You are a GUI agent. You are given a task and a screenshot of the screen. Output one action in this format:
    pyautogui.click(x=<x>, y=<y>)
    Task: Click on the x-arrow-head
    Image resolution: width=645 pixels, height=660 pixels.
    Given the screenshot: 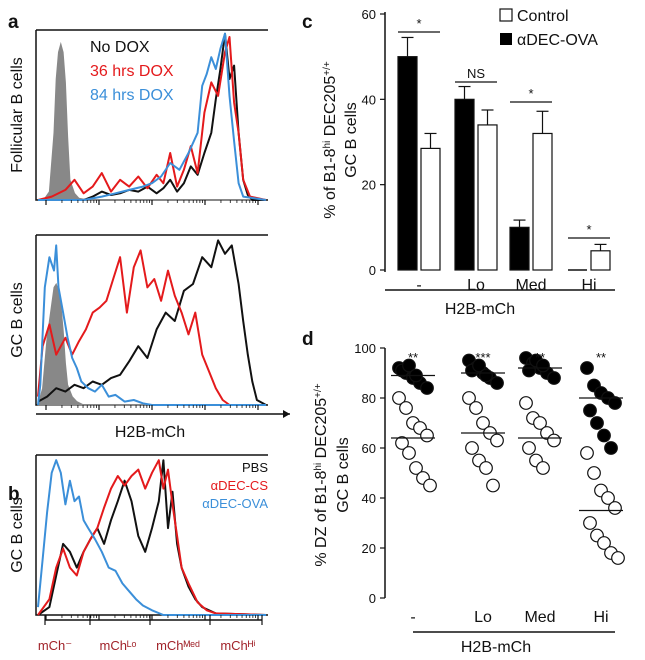 What is the action you would take?
    pyautogui.click(x=286, y=414)
    